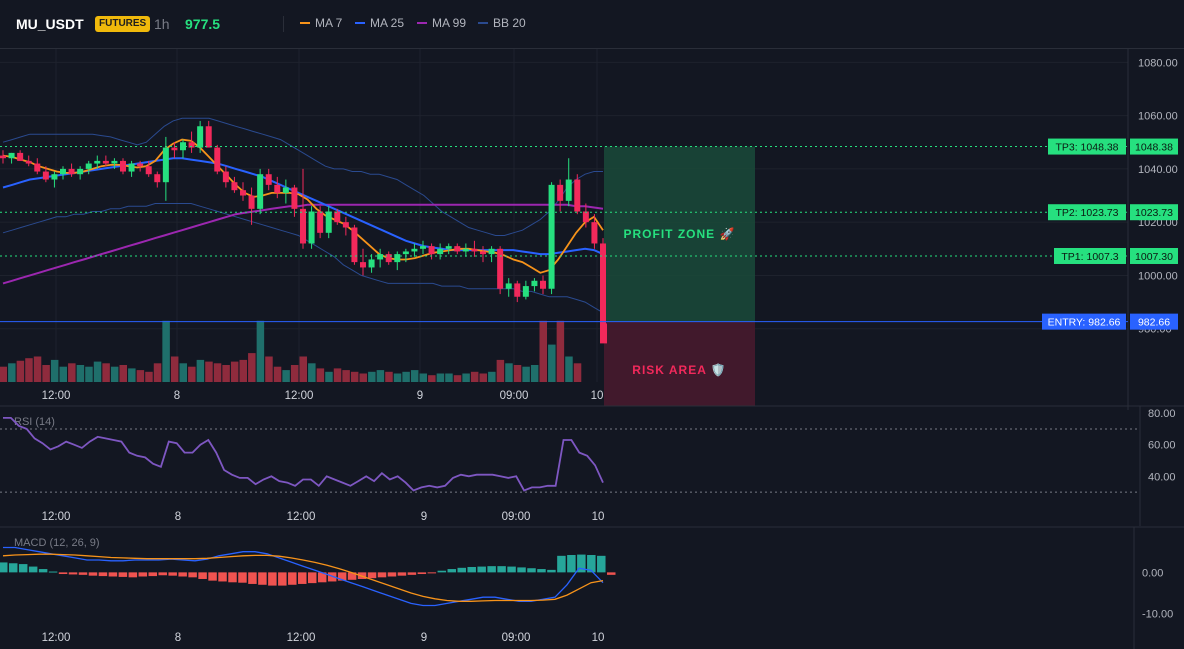 The height and width of the screenshot is (649, 1184). I want to click on rsi-y-tick-label: 40.00, so click(1162, 477).